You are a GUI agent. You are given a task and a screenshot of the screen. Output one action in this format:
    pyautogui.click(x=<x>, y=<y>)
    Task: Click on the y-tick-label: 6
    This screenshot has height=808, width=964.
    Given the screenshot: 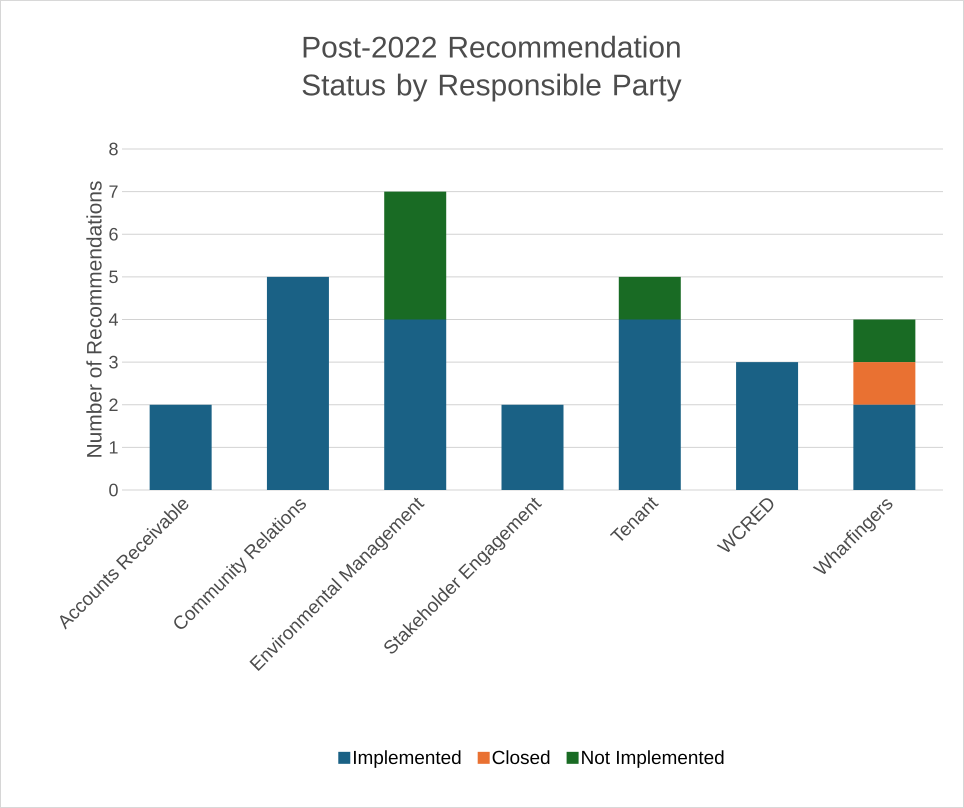 What is the action you would take?
    pyautogui.click(x=113, y=234)
    